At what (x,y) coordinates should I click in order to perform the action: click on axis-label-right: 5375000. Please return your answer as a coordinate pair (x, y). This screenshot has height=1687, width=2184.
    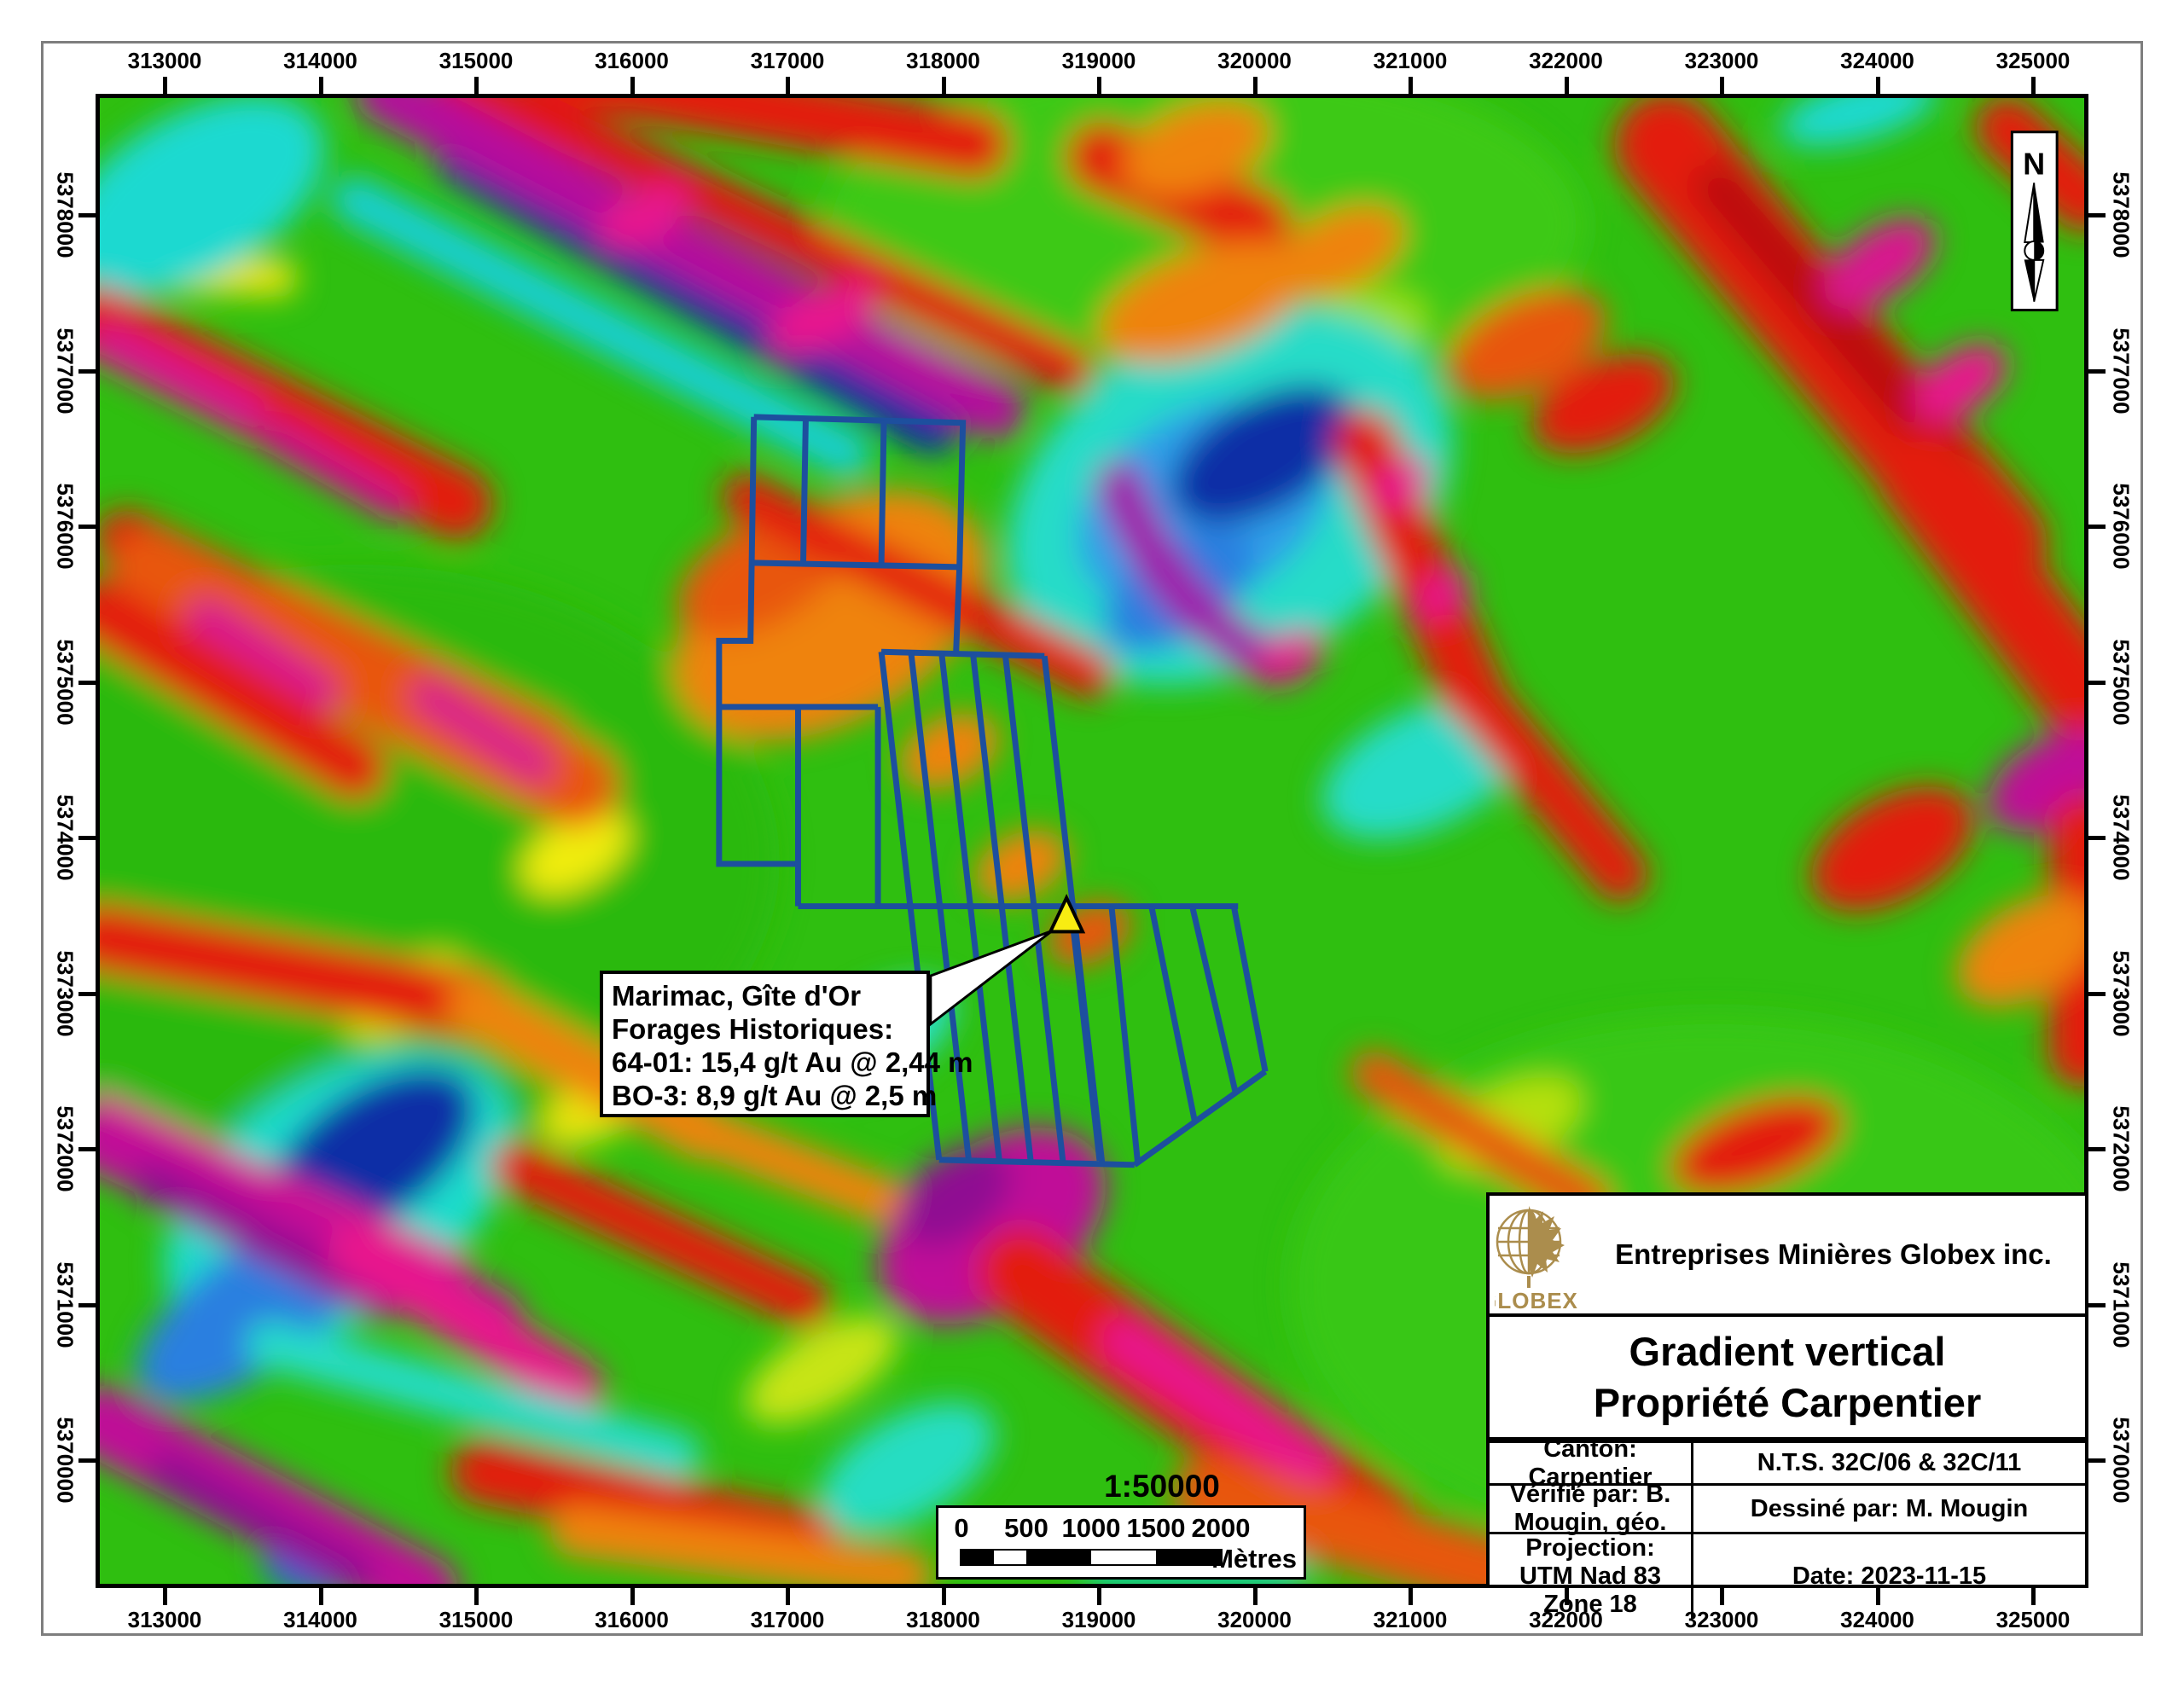
    Looking at the image, I should click on (2121, 682).